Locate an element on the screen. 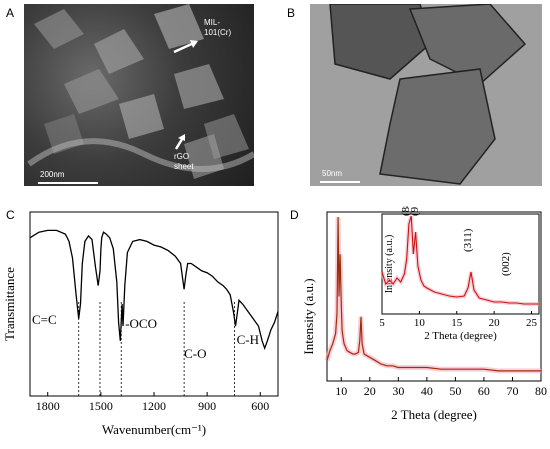 This screenshot has width=550, height=449. ftir-annotation: C-H is located at coordinates (248, 339).